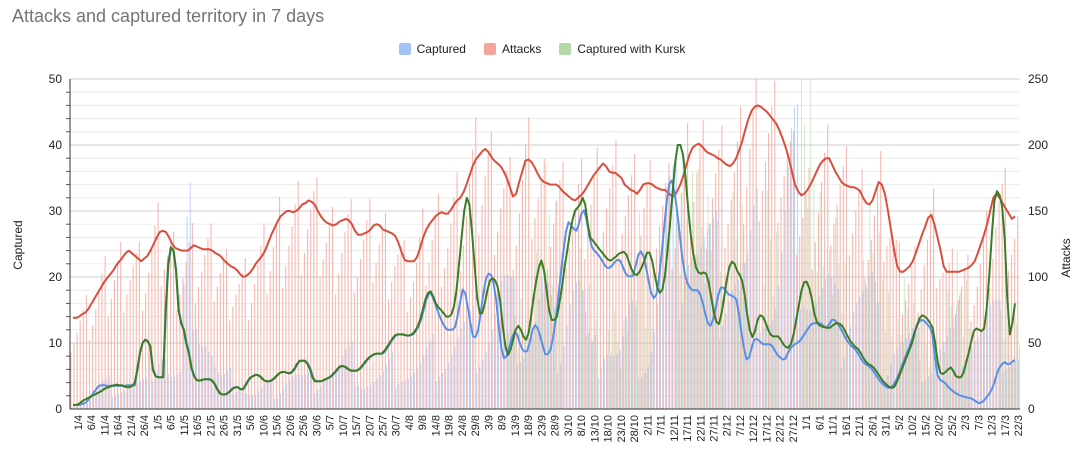 The image size is (1084, 460). Describe the element at coordinates (357, 425) in the screenshot. I see `x-tick-label: 15/7` at that location.